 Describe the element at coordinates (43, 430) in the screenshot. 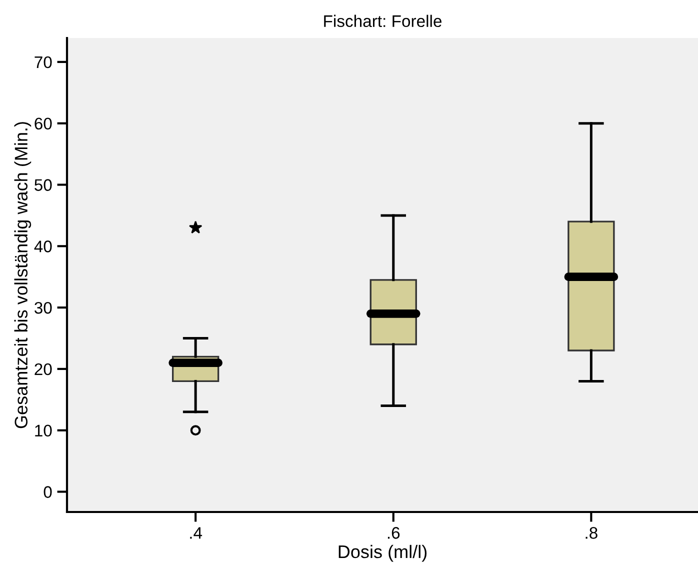

I see `y-tick-label: 10` at that location.